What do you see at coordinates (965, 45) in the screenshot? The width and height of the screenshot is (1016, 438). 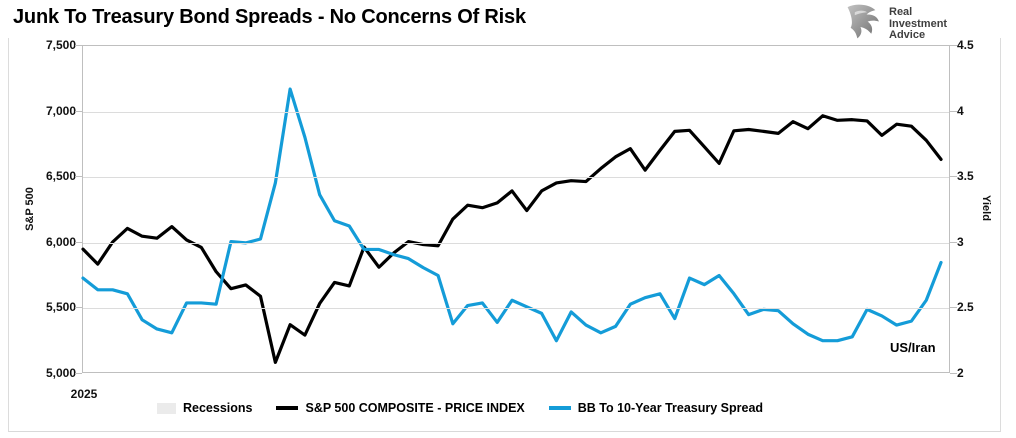 I see `right-axis-tick-label: 4.5` at bounding box center [965, 45].